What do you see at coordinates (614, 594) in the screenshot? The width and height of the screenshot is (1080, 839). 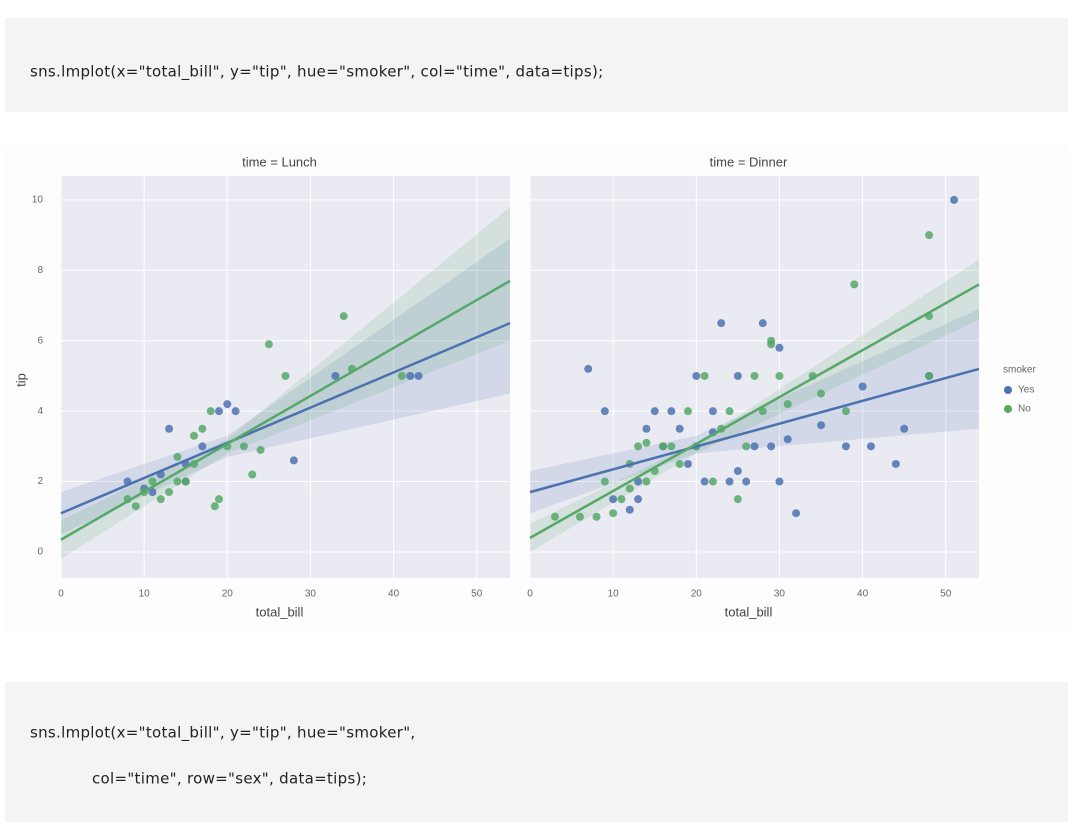 I see `x-tick-label: 10` at bounding box center [614, 594].